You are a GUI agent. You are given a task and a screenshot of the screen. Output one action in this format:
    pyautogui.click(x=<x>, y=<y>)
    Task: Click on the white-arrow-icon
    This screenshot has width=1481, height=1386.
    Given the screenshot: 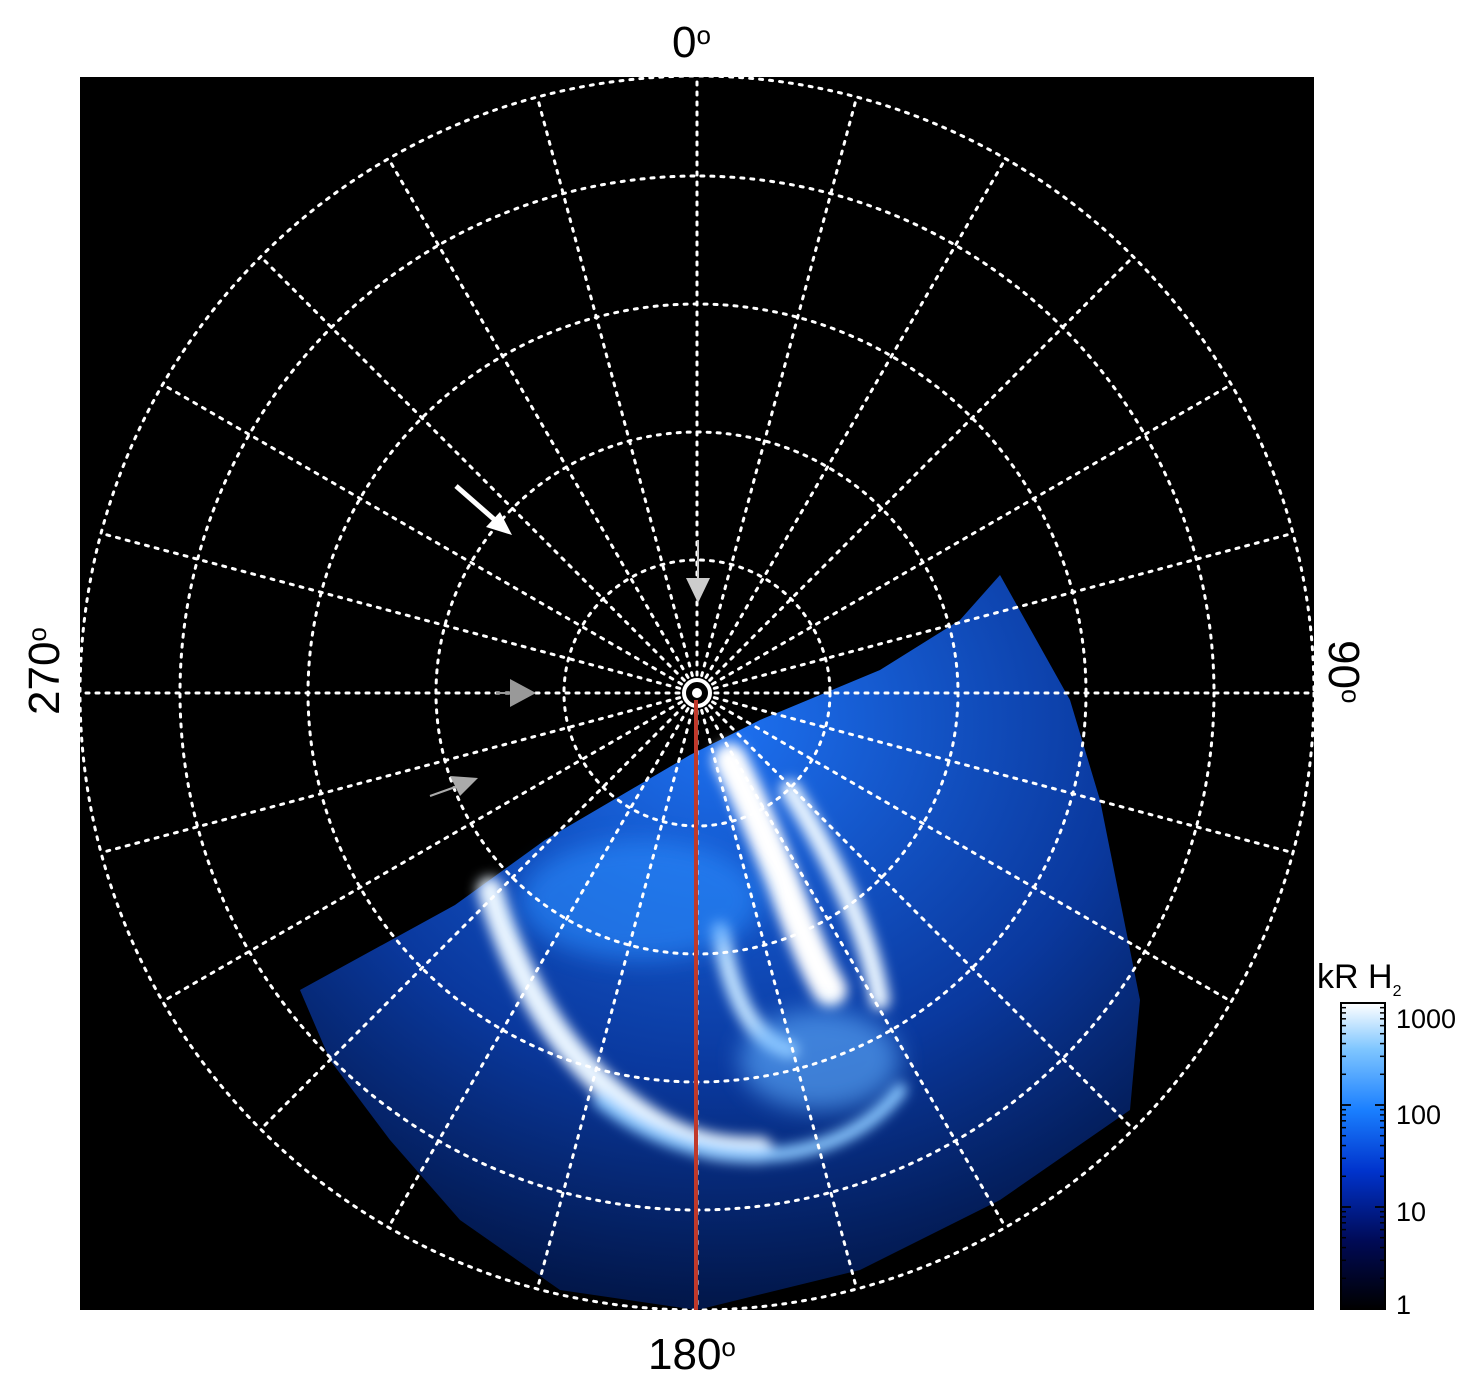 What is the action you would take?
    pyautogui.click(x=483, y=509)
    